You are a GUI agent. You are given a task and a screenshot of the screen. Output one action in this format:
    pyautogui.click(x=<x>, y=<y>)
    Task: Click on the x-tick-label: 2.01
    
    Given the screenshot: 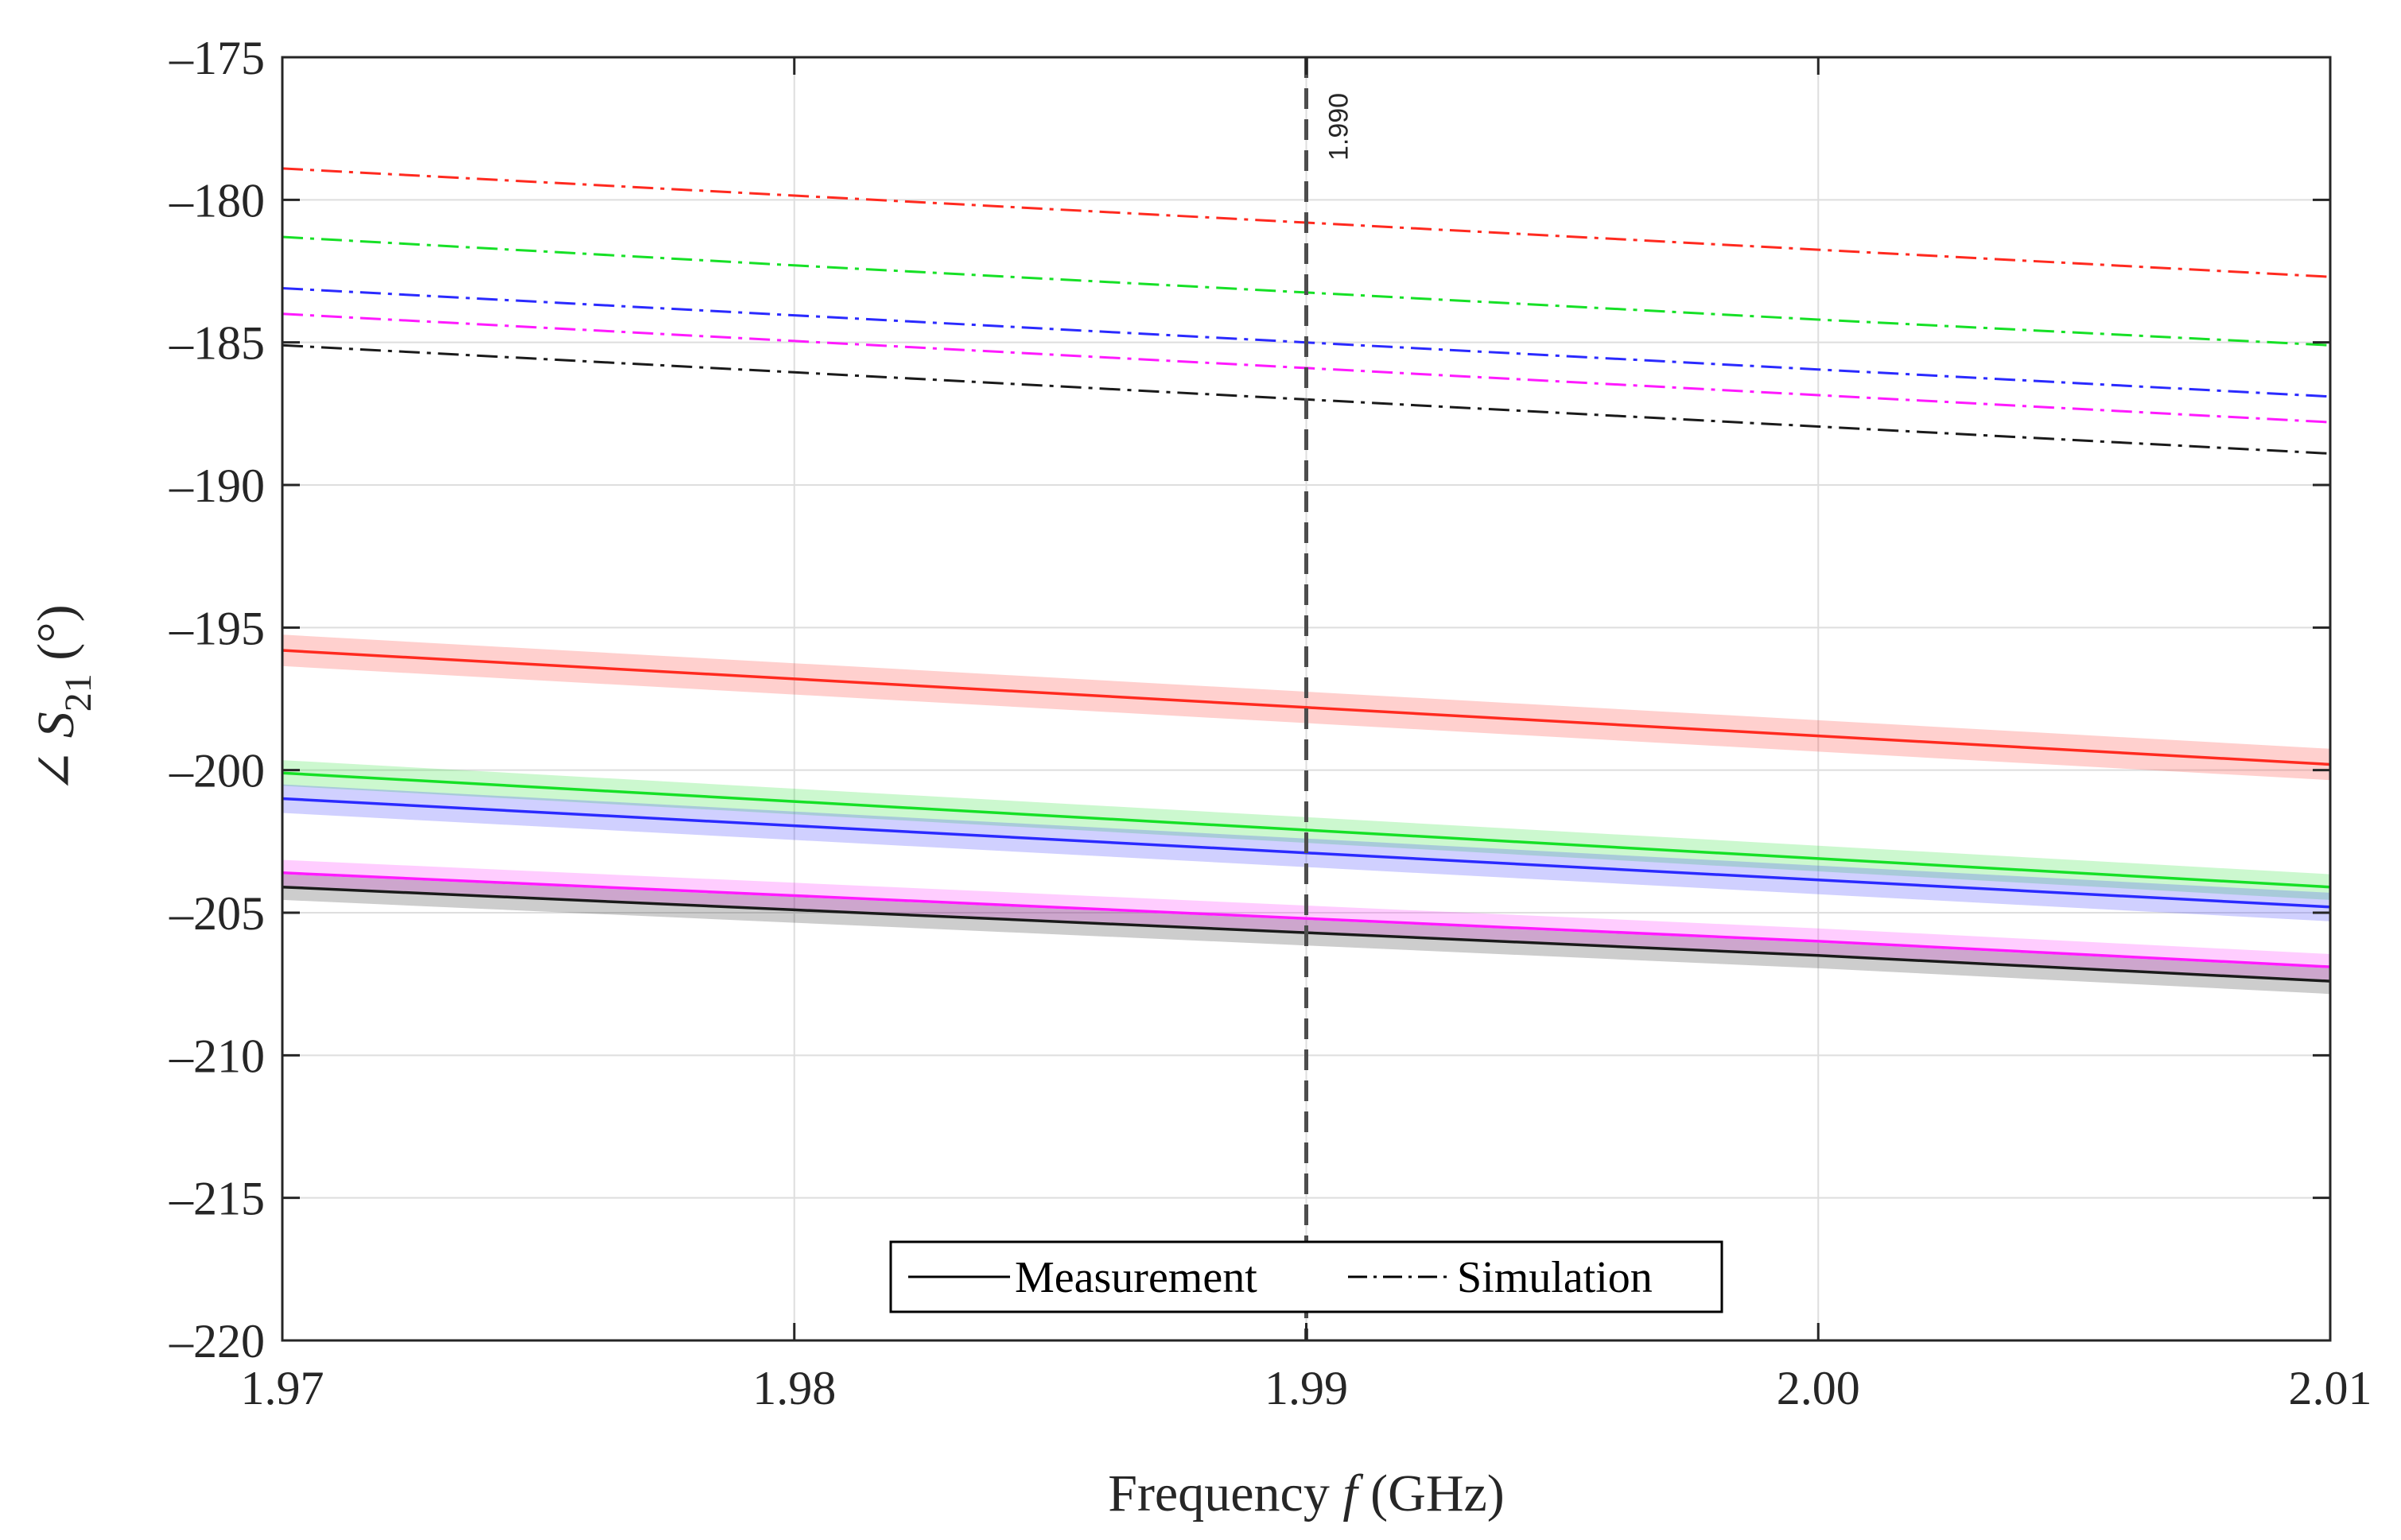 What is the action you would take?
    pyautogui.click(x=2330, y=1388)
    